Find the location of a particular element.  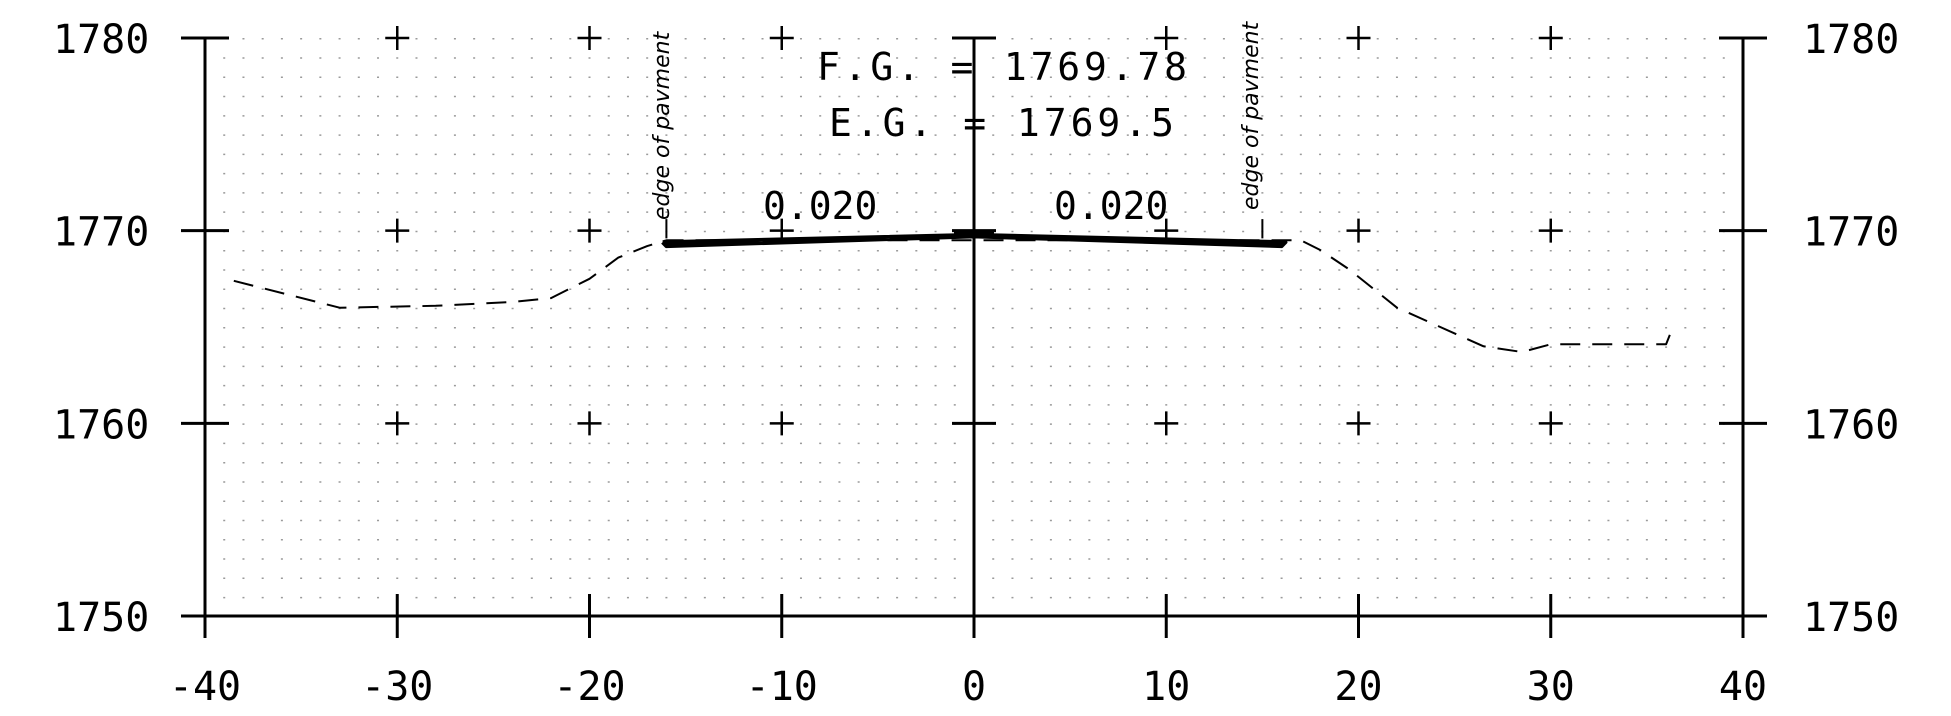

x-tick-label: 10 is located at coordinates (1166, 687).